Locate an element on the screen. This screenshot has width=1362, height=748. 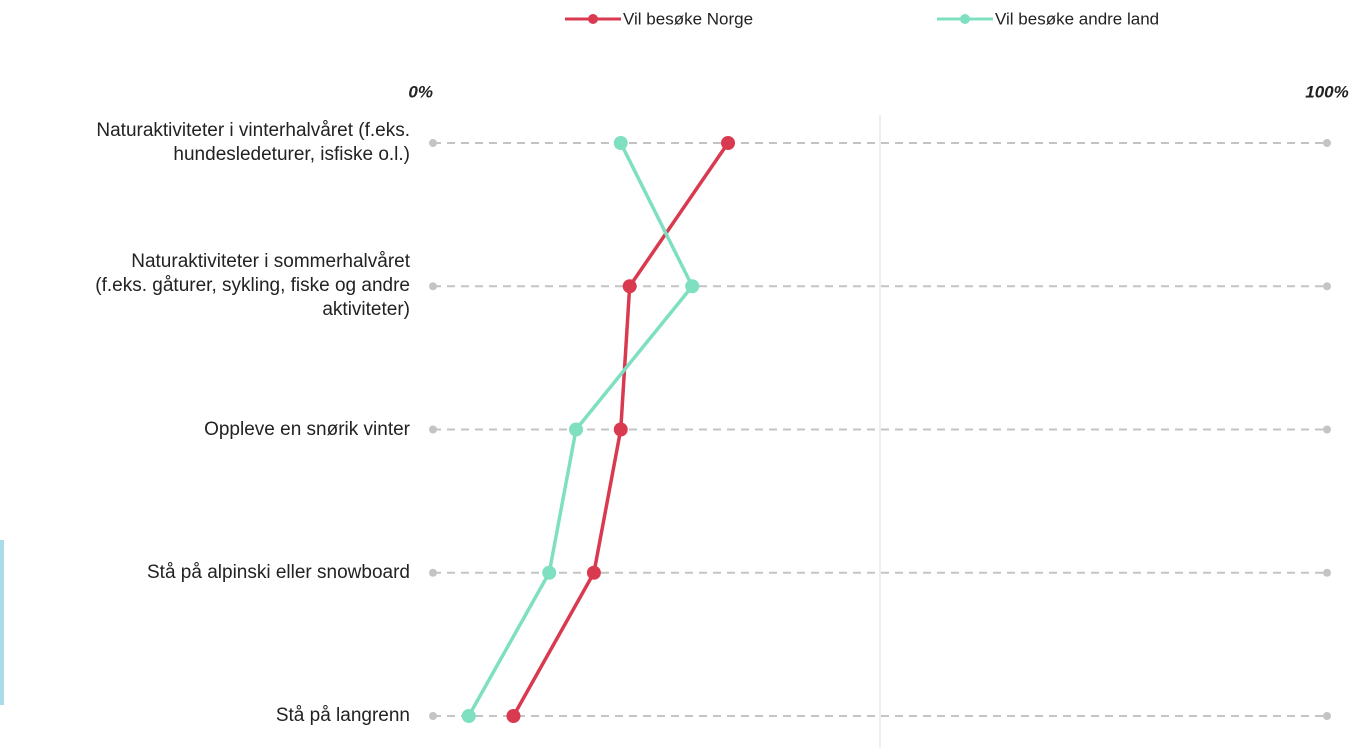
category-label: Stå på alpinski eller snowboard is located at coordinates (278, 572).